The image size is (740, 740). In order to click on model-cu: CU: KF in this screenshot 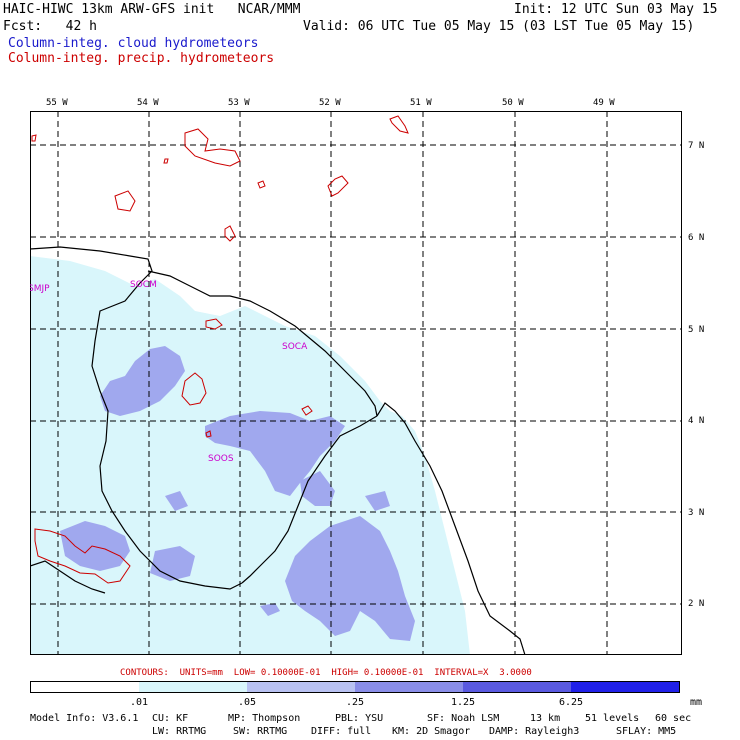, I will do `click(170, 718)`.